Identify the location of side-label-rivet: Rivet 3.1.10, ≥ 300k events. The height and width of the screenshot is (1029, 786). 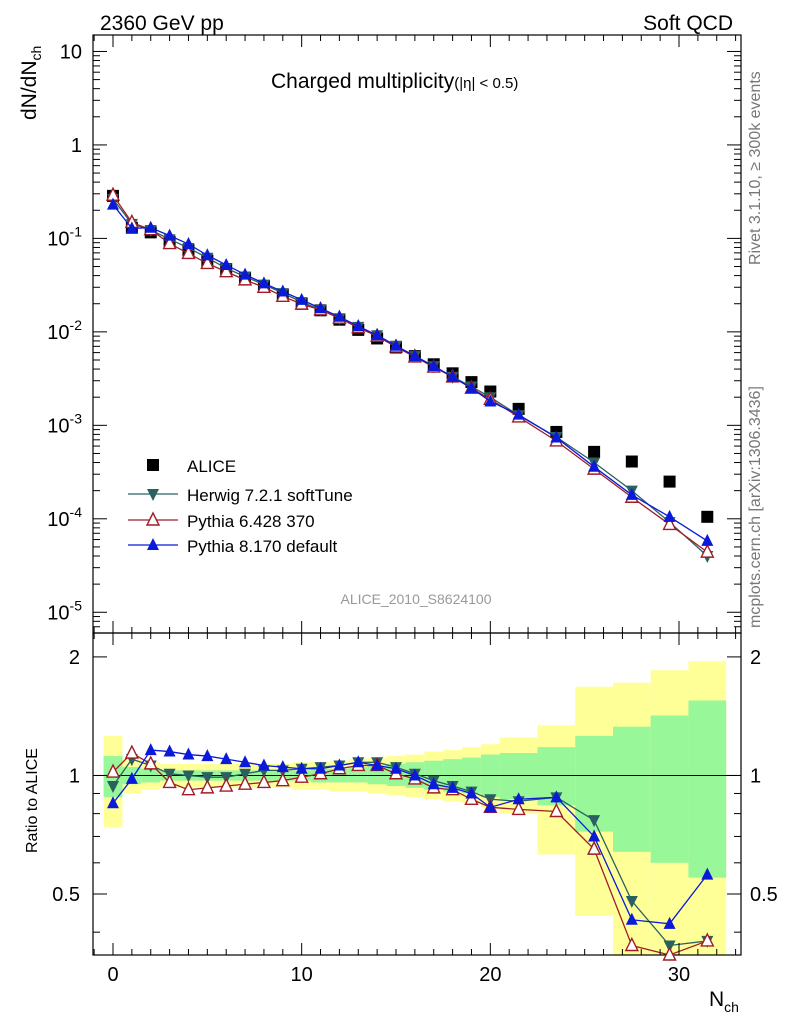
(755, 168).